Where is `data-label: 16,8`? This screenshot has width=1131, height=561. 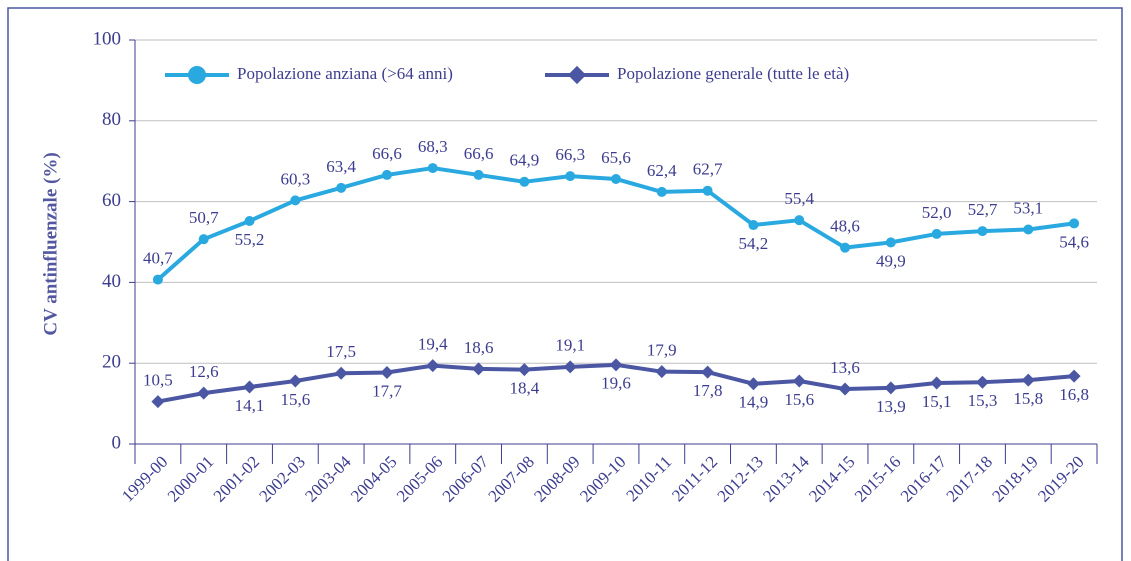 data-label: 16,8 is located at coordinates (1074, 394).